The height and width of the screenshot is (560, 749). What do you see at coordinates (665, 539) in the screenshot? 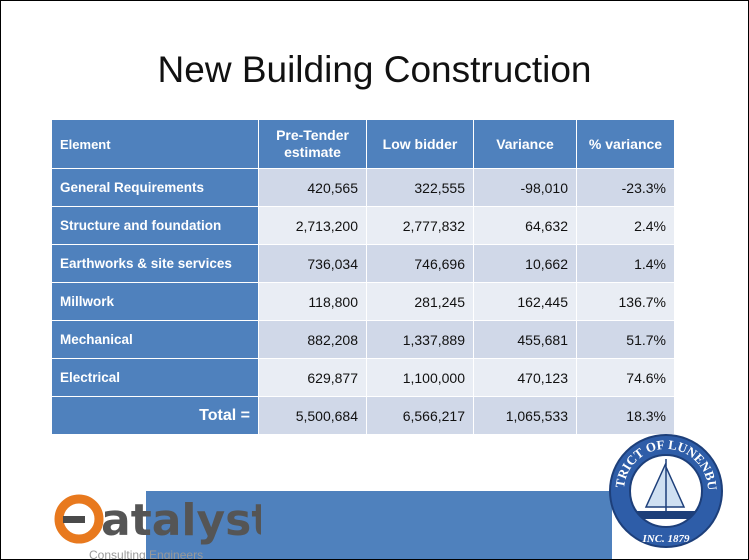
I see `seal-year: INC. 1879` at bounding box center [665, 539].